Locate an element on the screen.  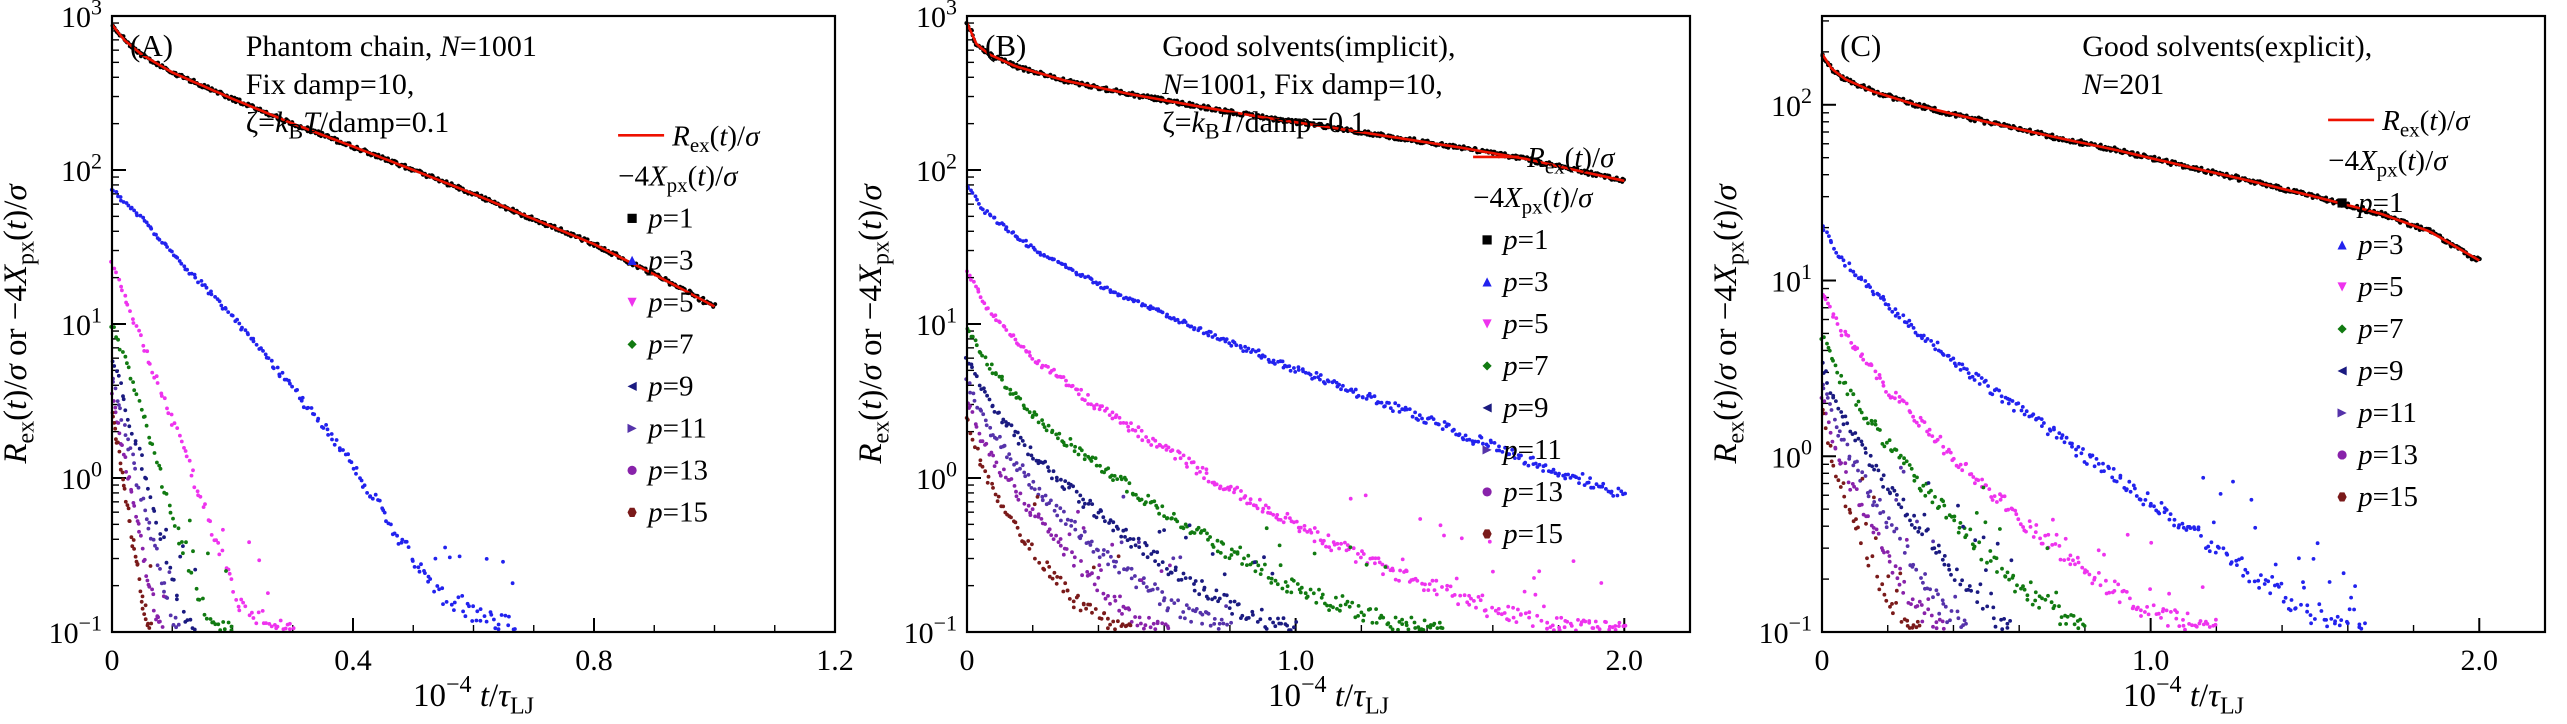
x-tick-label: 0.4 is located at coordinates (353, 660).